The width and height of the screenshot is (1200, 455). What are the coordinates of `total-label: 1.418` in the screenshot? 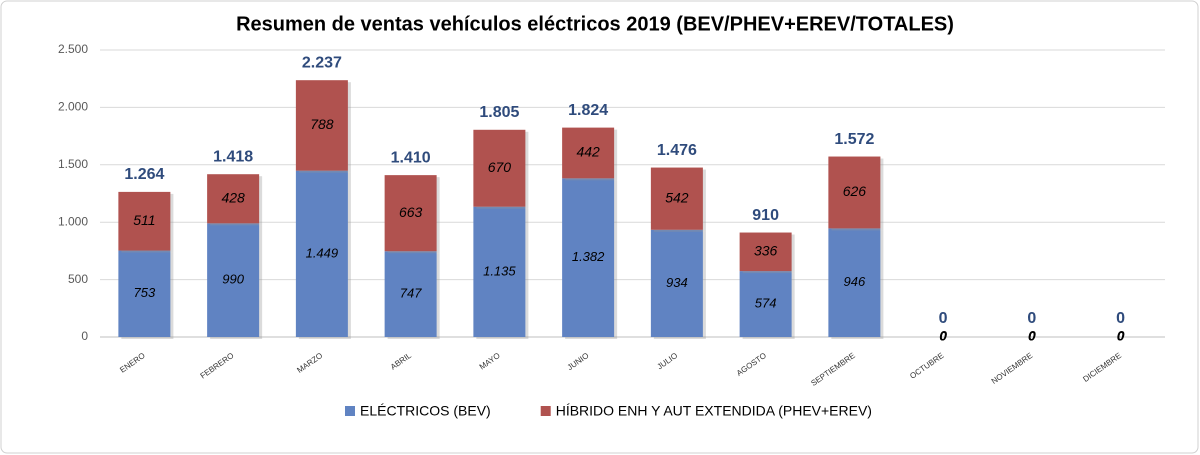 It's located at (233, 156).